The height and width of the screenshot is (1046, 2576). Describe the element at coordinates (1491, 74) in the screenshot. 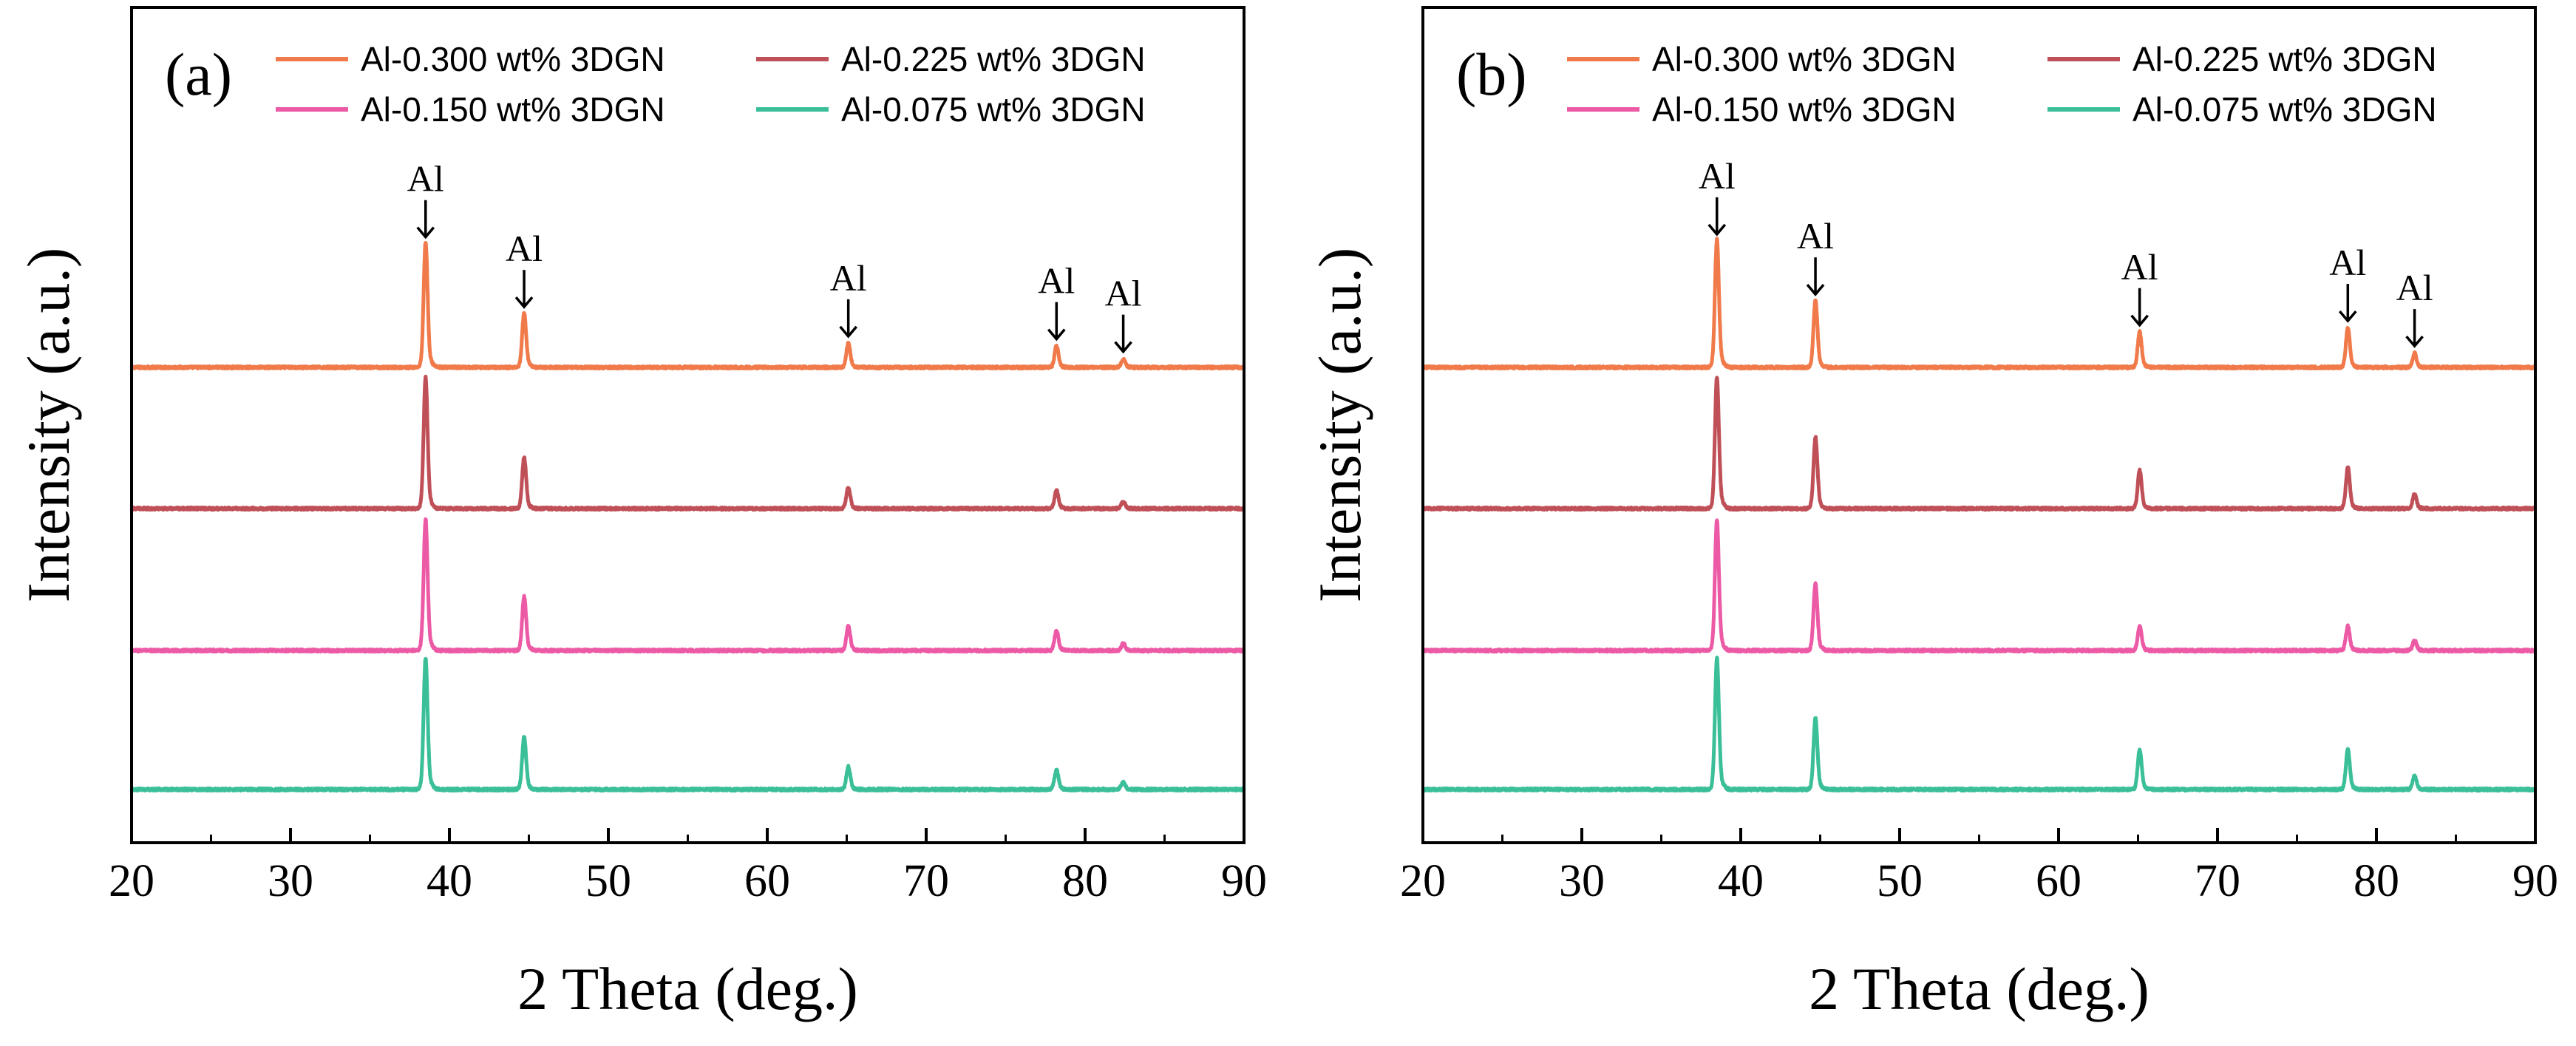

I see `panel-label: (b)` at that location.